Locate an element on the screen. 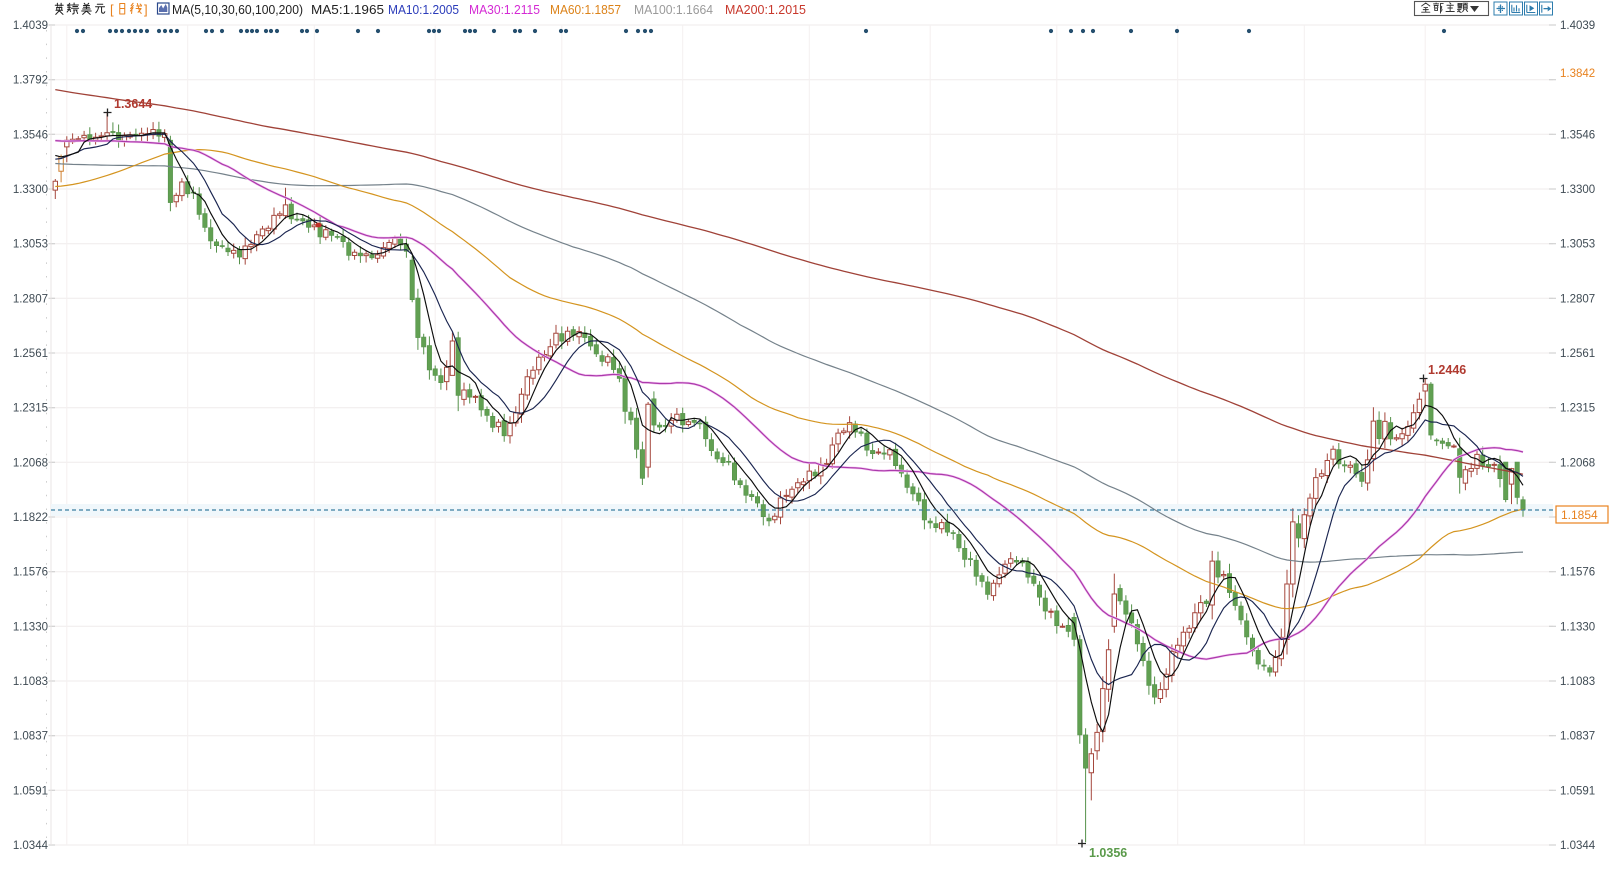 The width and height of the screenshot is (1617, 885). svg-text: MA30:1.2115 is located at coordinates (504, 9).